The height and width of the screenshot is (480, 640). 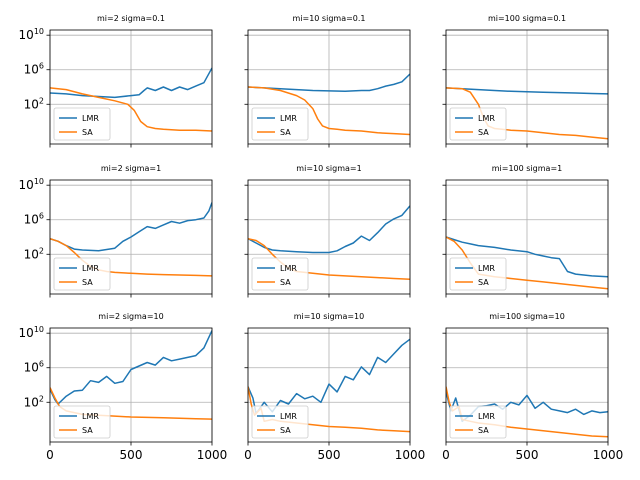 What do you see at coordinates (527, 18) in the screenshot?
I see `subplot-title: mi=100 sigma=0.1` at bounding box center [527, 18].